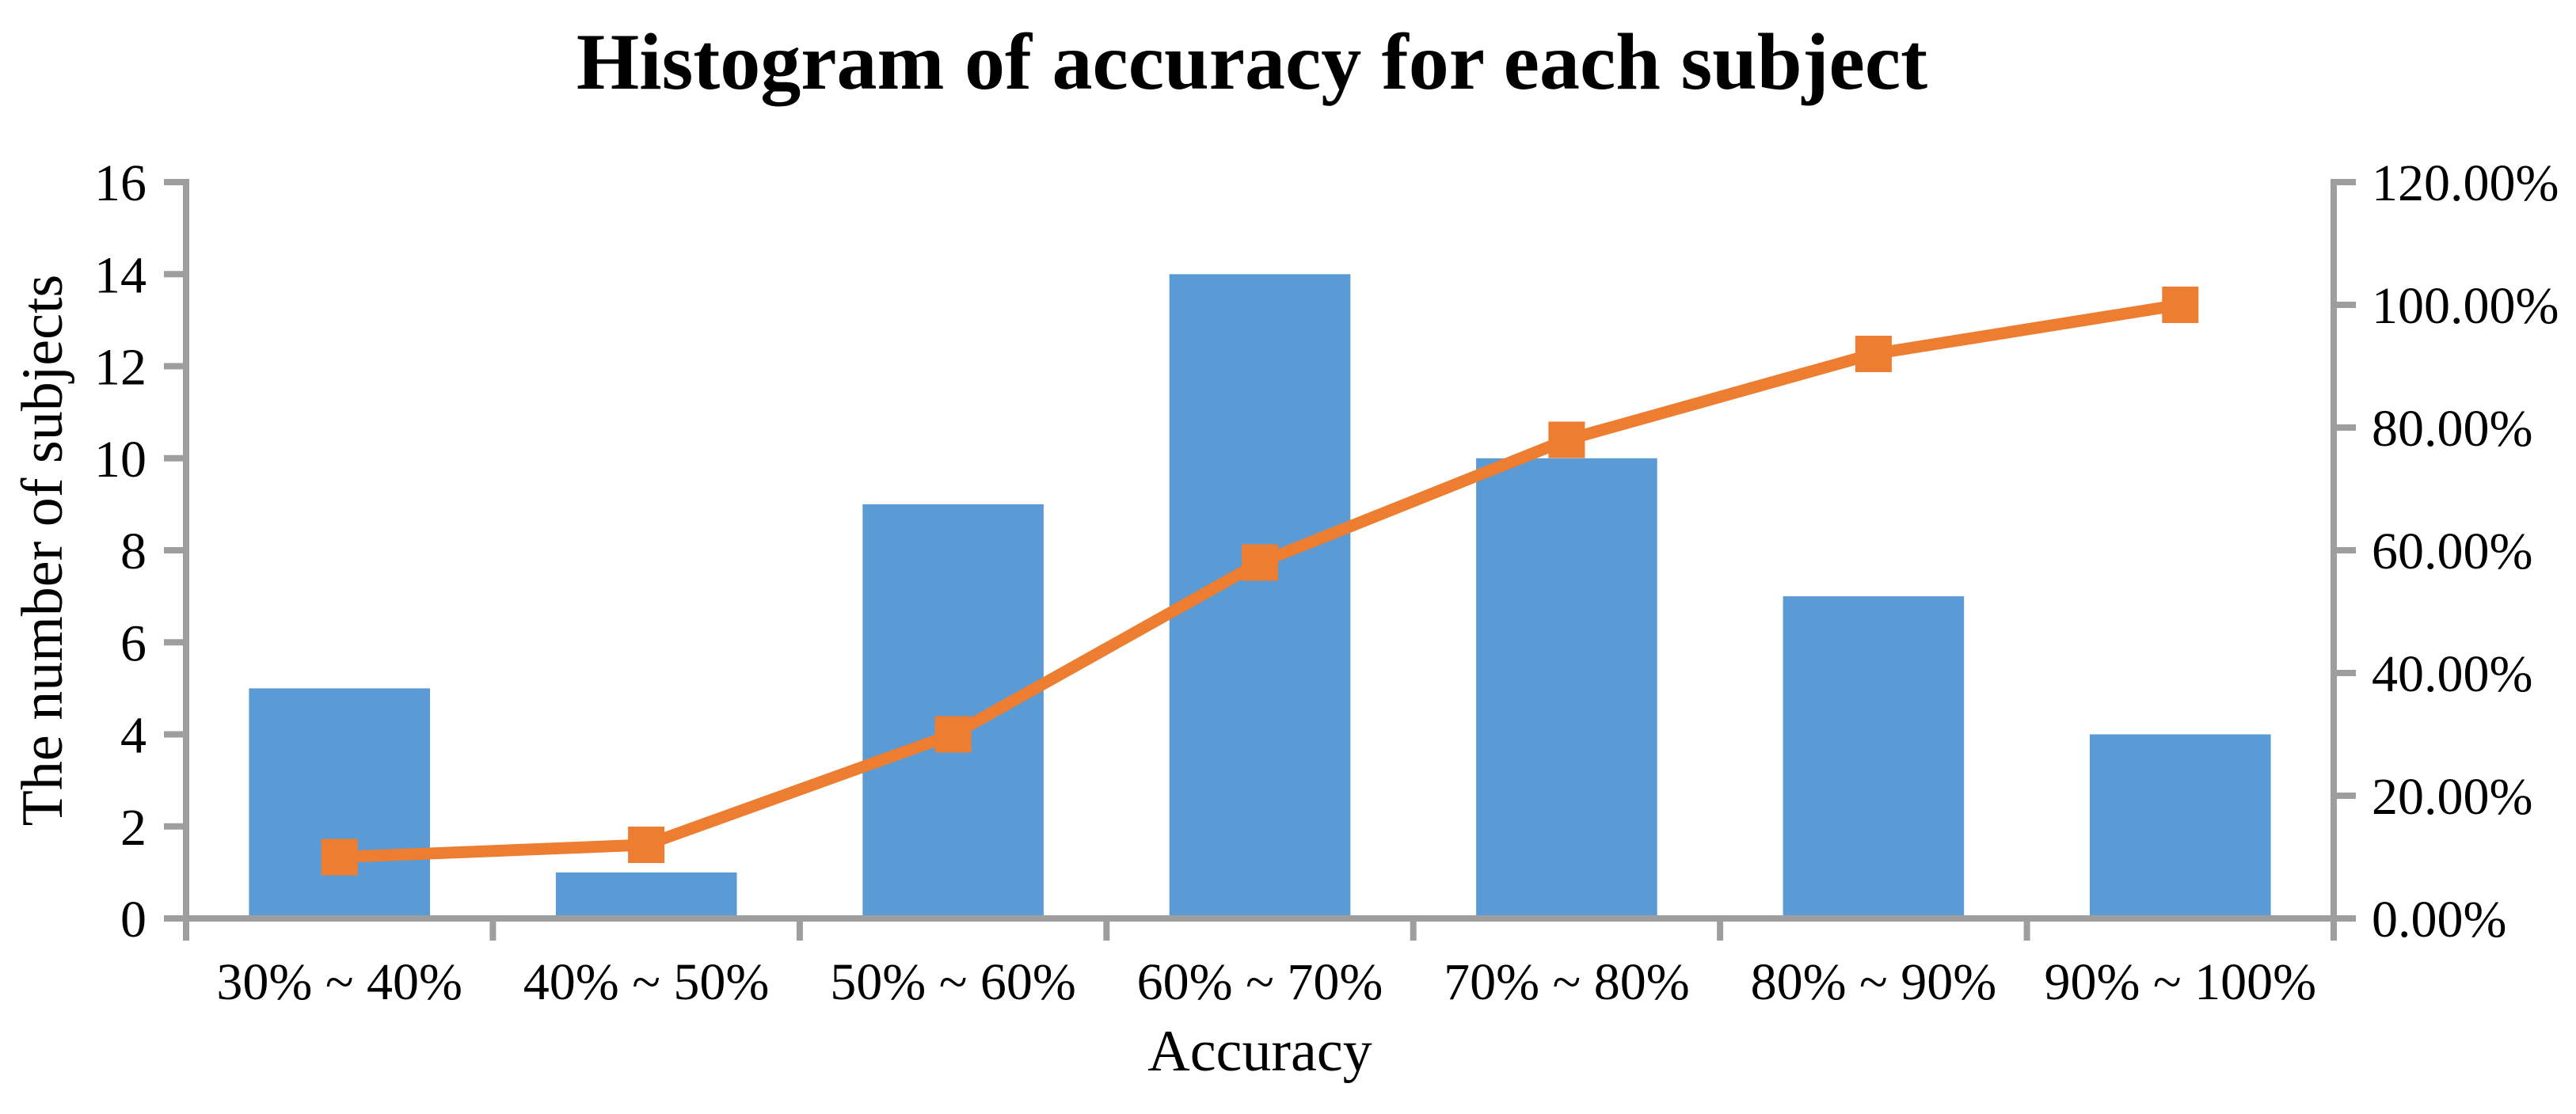  What do you see at coordinates (2465, 306) in the screenshot?
I see `y-right-tick-label: 100.00%` at bounding box center [2465, 306].